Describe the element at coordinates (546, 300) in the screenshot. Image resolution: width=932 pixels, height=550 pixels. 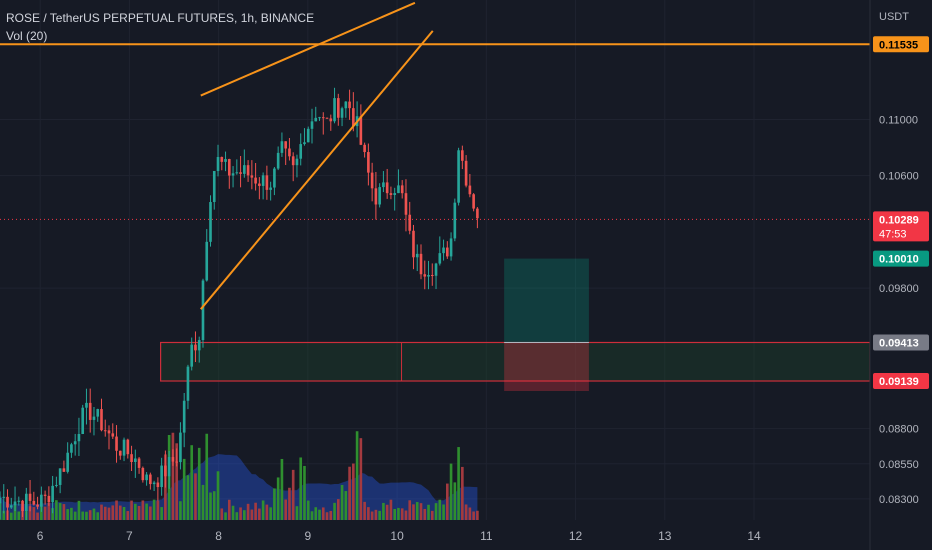
I see `position-target-zone` at that location.